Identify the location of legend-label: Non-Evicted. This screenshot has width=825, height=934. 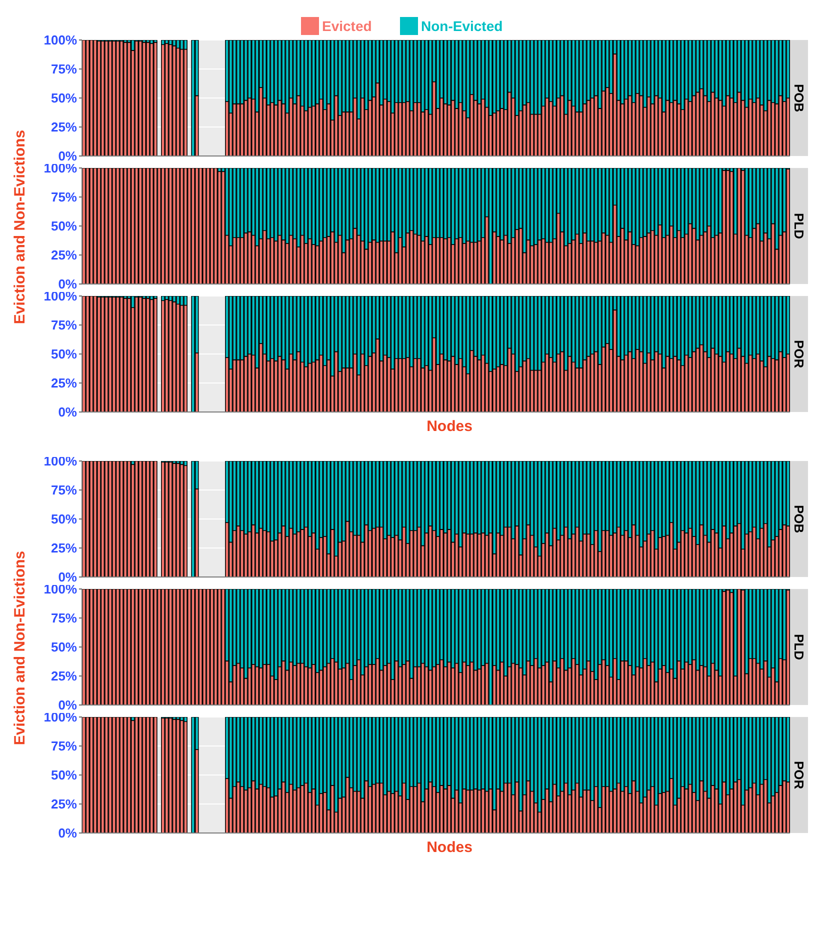
(462, 26).